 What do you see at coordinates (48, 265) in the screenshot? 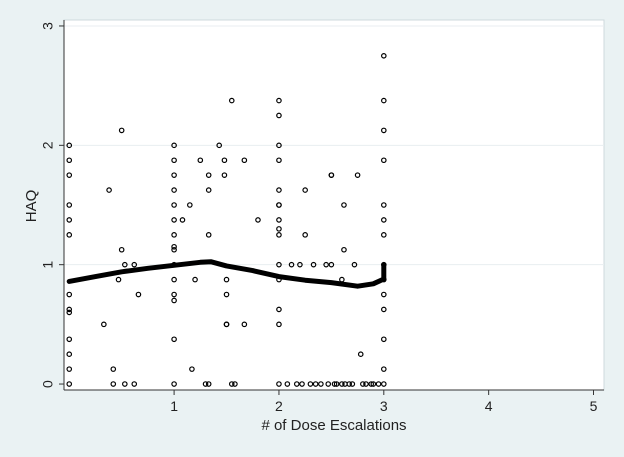
I see `y-tick-label: 1` at bounding box center [48, 265].